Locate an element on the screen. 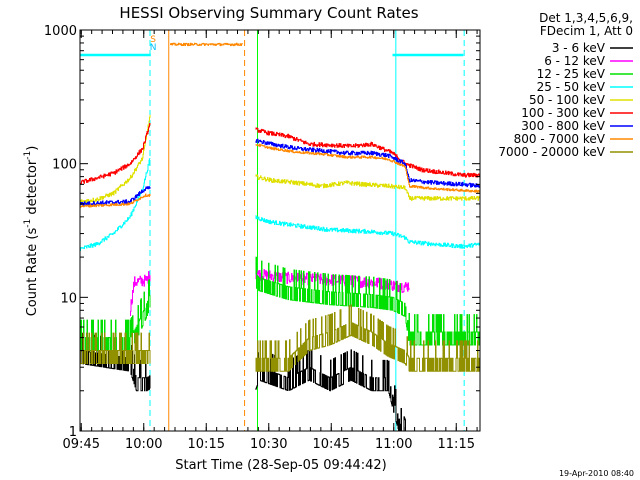  x-tick-label: 09:45 is located at coordinates (81, 444).